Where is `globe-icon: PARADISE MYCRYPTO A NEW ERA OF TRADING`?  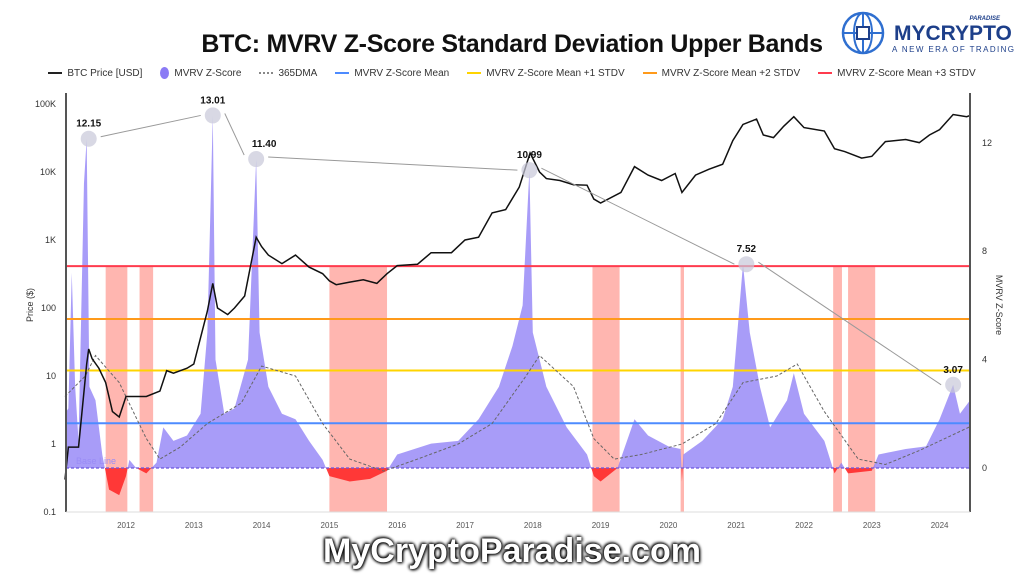 globe-icon: PARADISE MYCRYPTO A NEW ERA OF TRADING is located at coordinates (928, 33).